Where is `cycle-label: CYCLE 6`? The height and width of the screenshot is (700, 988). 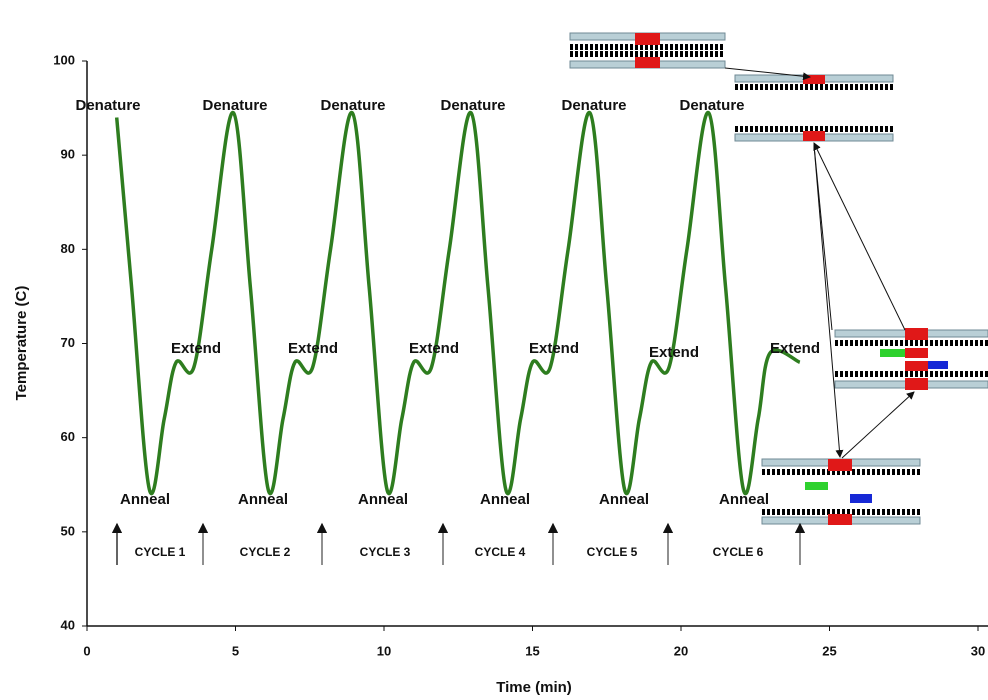 cycle-label: CYCLE 6 is located at coordinates (738, 552).